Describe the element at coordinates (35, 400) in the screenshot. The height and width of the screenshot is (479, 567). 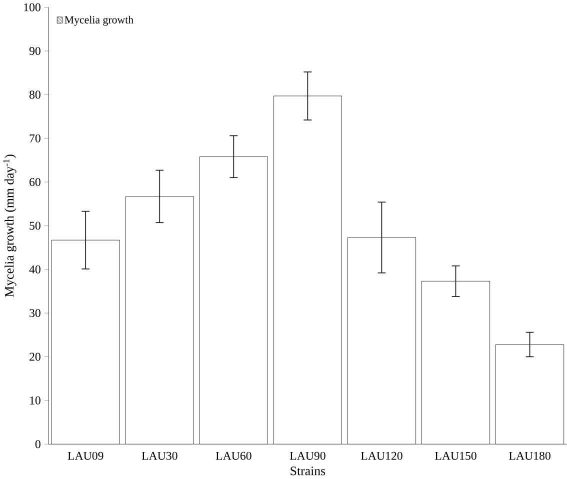
I see `y-tick-label: 10` at that location.